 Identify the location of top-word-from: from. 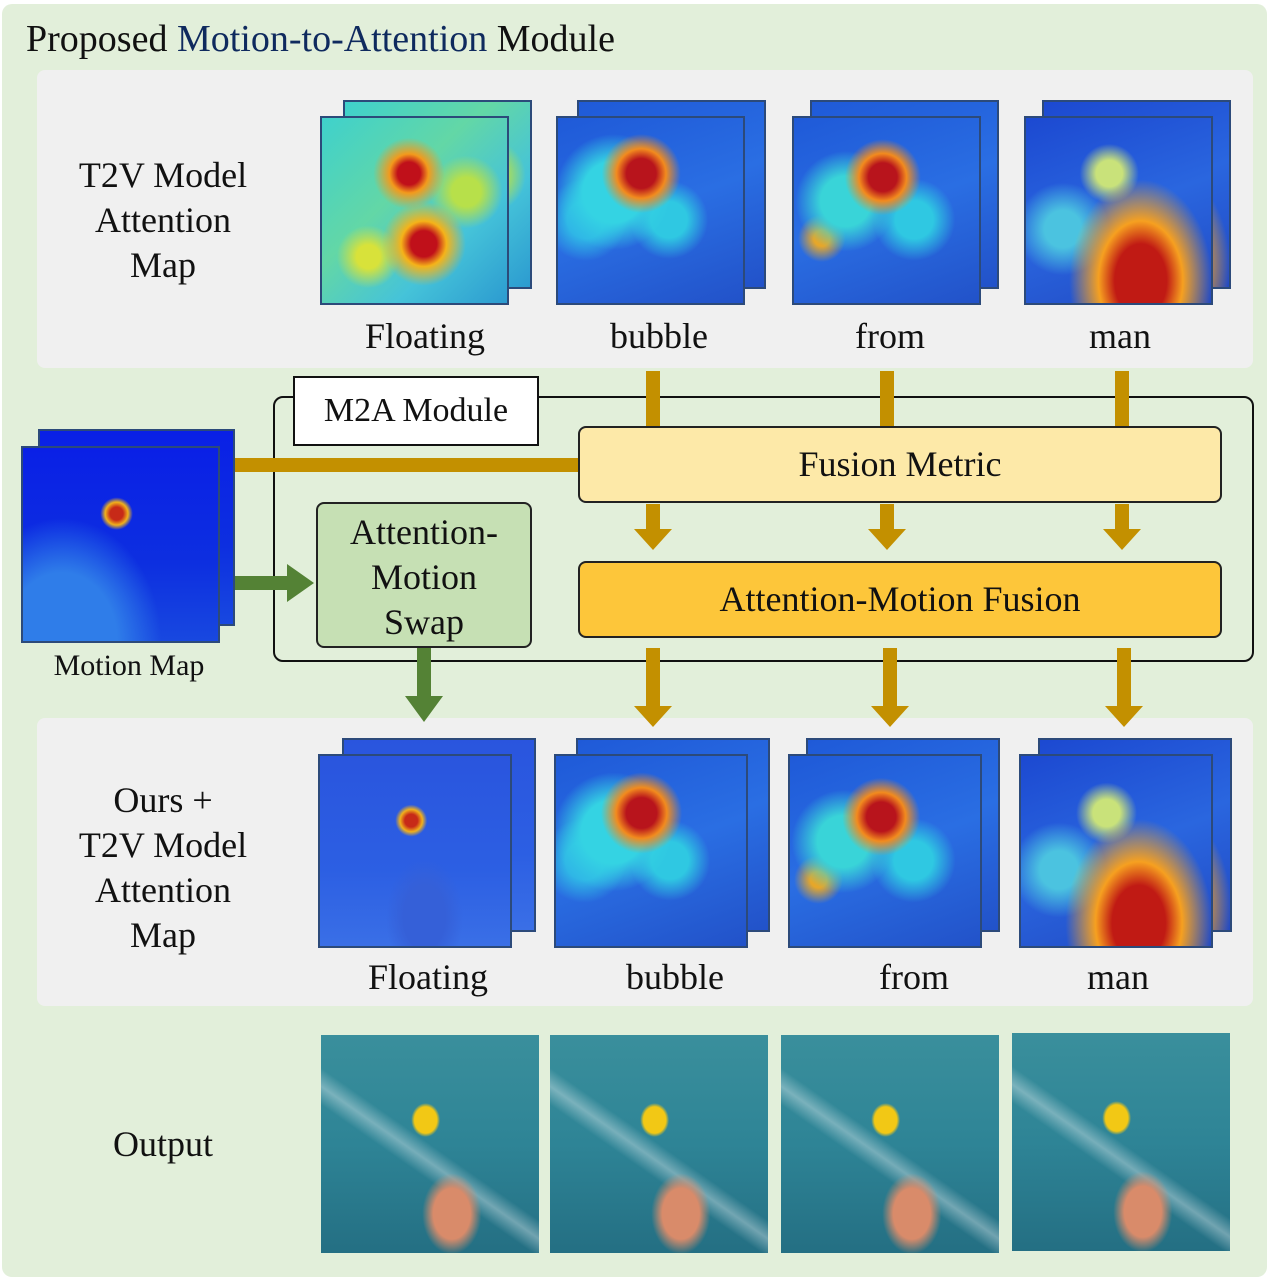
(890, 336).